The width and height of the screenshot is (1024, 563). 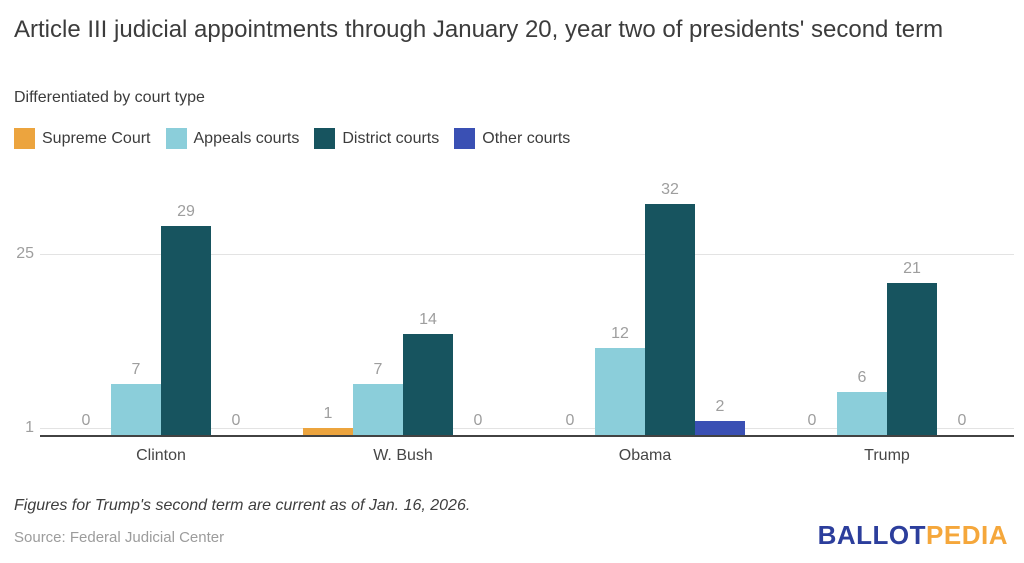 What do you see at coordinates (912, 359) in the screenshot?
I see `bar-trump-district-courts` at bounding box center [912, 359].